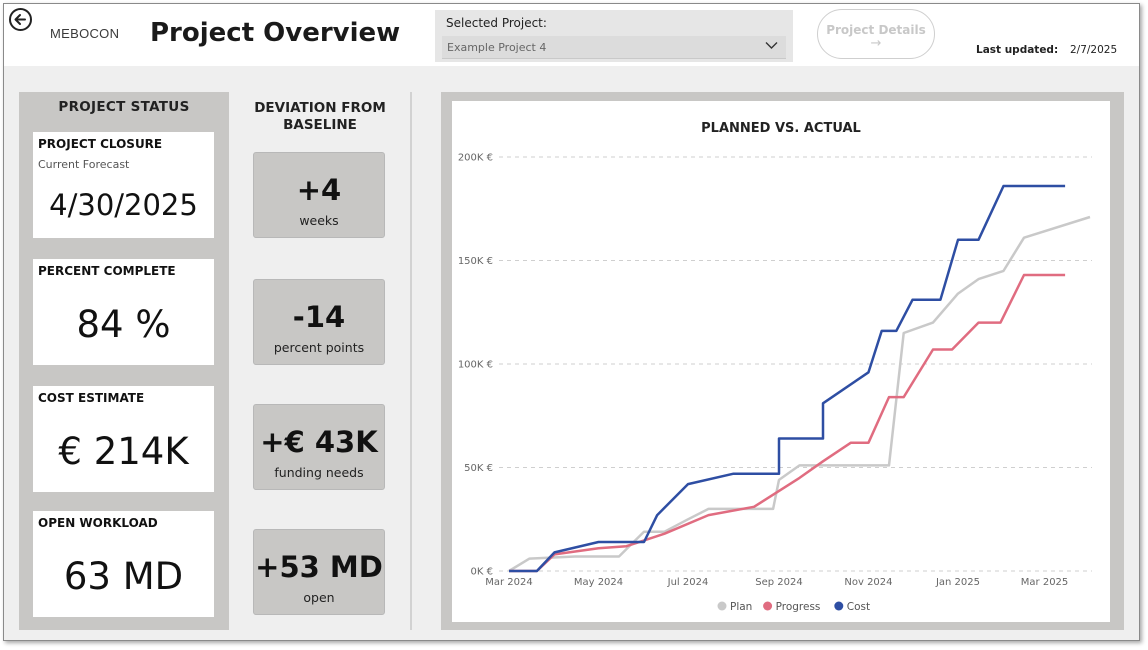 The height and width of the screenshot is (650, 1148). What do you see at coordinates (319, 190) in the screenshot?
I see `deviation-value: +4` at bounding box center [319, 190].